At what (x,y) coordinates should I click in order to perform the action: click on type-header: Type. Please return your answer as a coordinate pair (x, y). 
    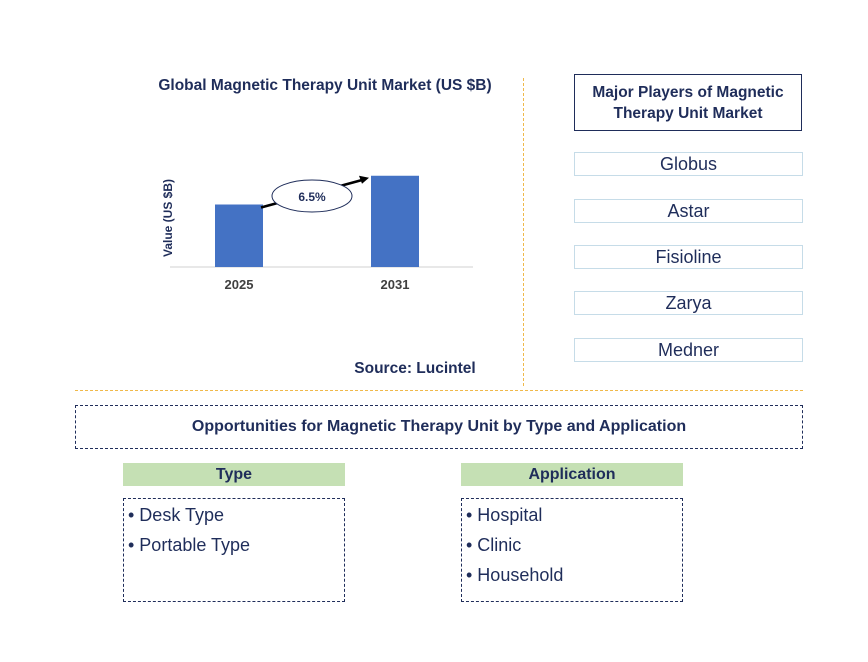
    Looking at the image, I should click on (234, 474).